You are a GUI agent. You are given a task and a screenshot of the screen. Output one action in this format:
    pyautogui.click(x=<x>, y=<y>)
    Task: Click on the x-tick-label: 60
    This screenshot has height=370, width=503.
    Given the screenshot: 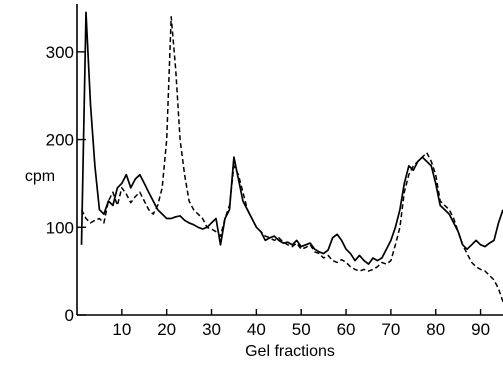 What is the action you would take?
    pyautogui.click(x=346, y=329)
    